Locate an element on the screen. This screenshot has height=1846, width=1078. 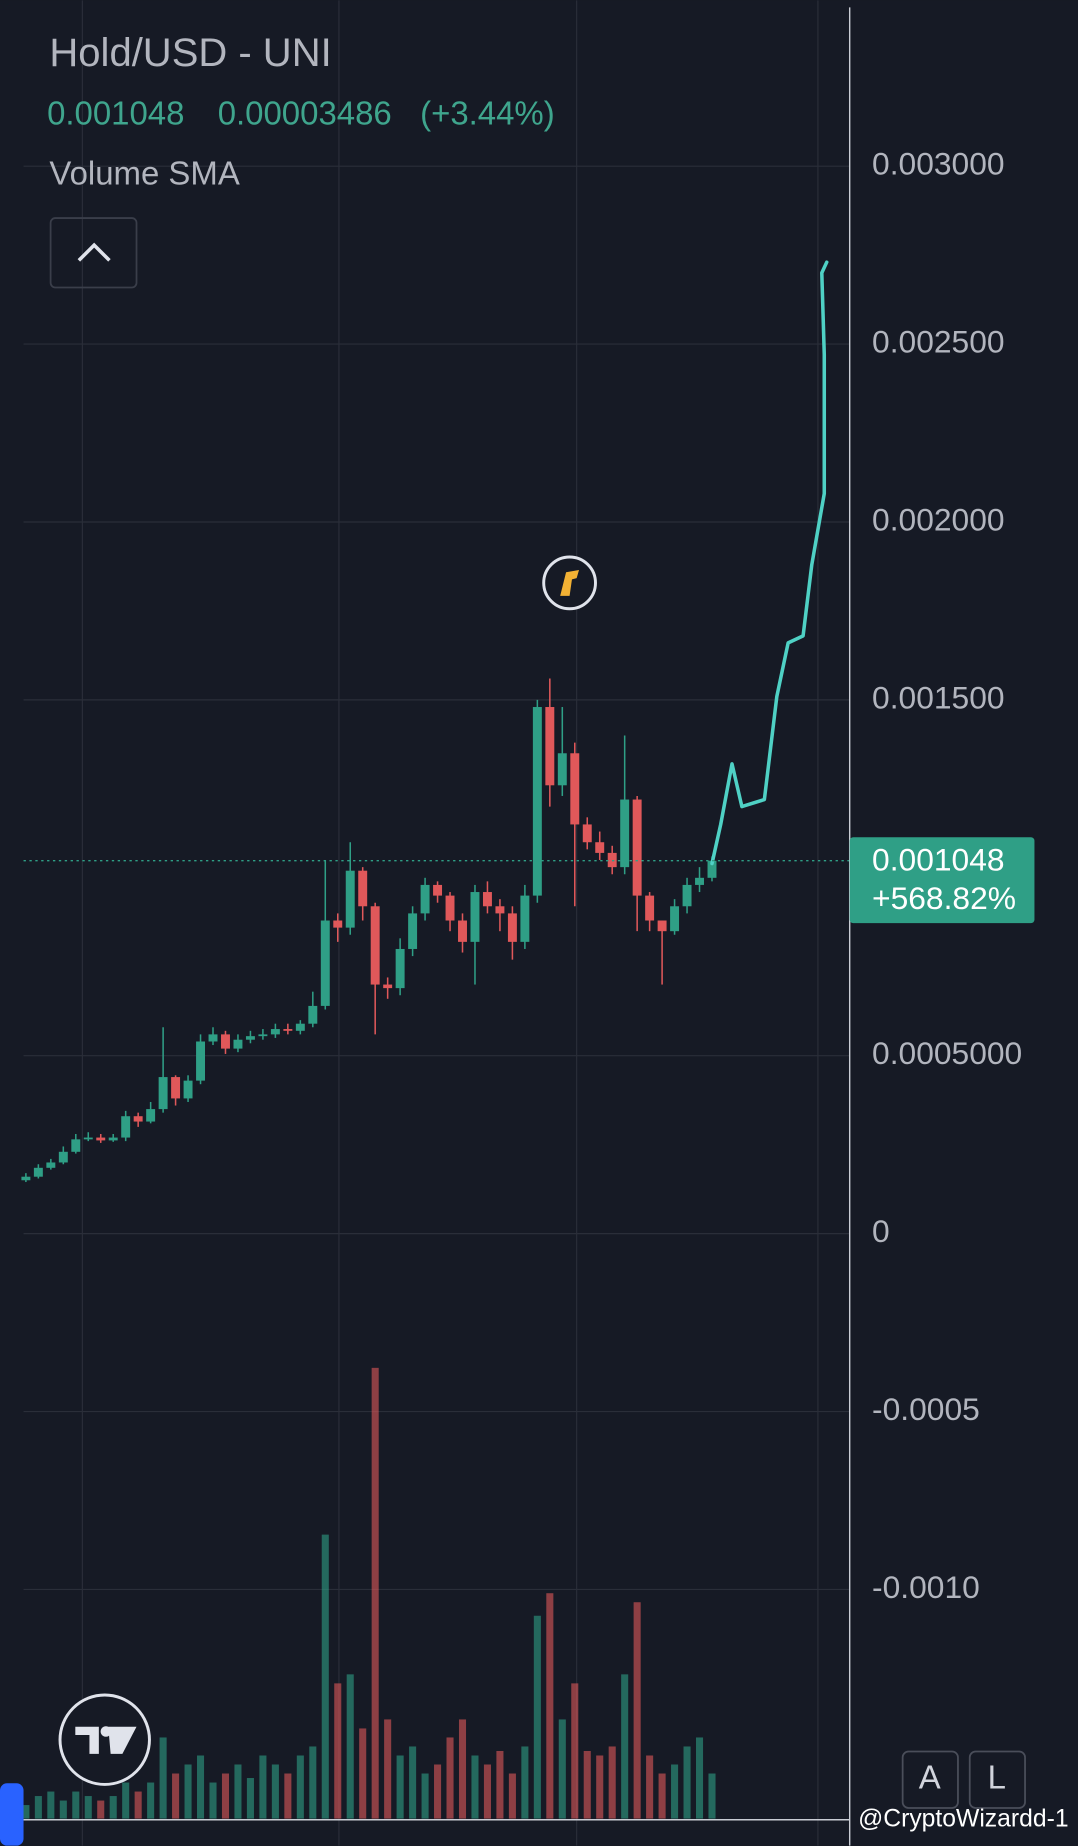
y-tick-label: -0.0010 is located at coordinates (926, 1587).